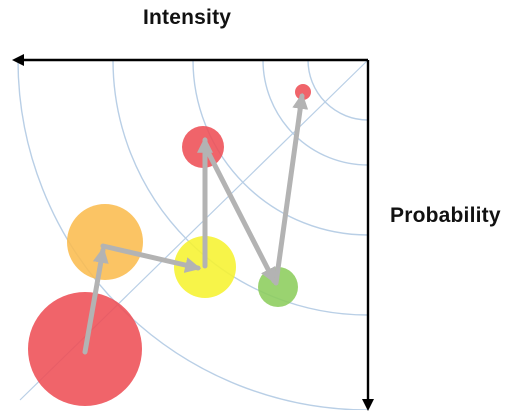 The height and width of the screenshot is (414, 515). What do you see at coordinates (18, 60) in the screenshot?
I see `intensity-axis-arrowhead` at bounding box center [18, 60].